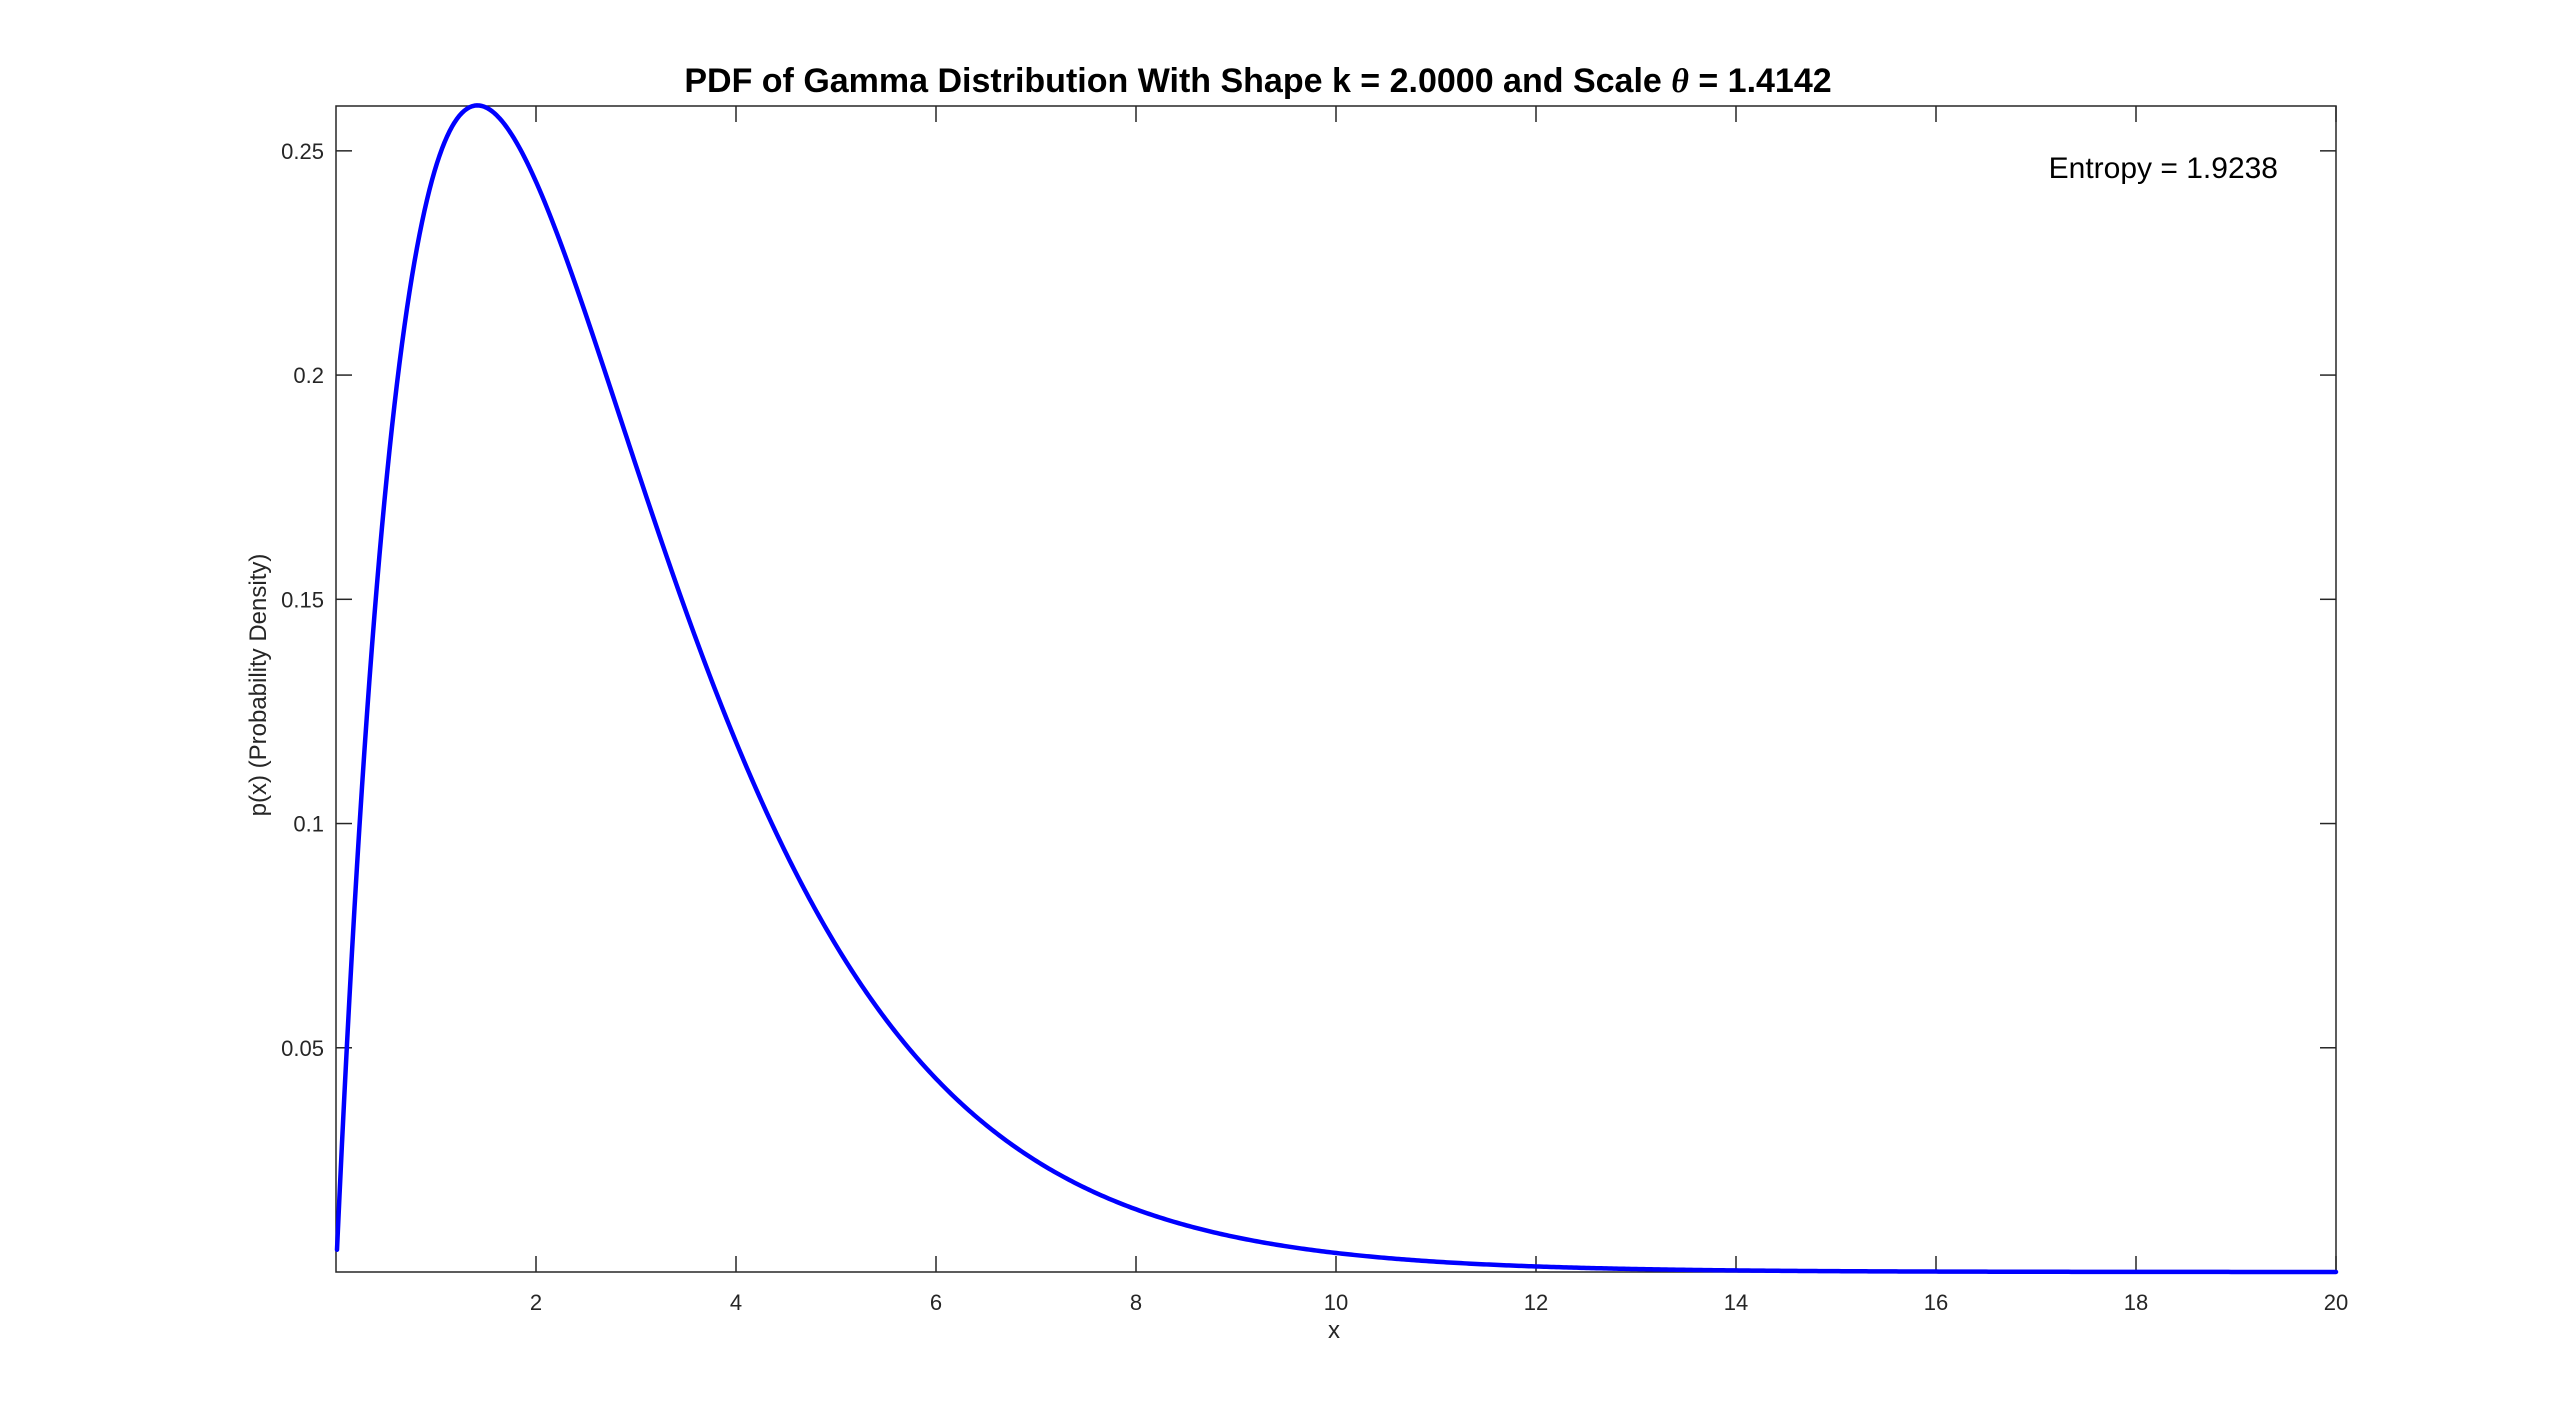  What do you see at coordinates (1936, 1302) in the screenshot?
I see `x-tick-label: 16` at bounding box center [1936, 1302].